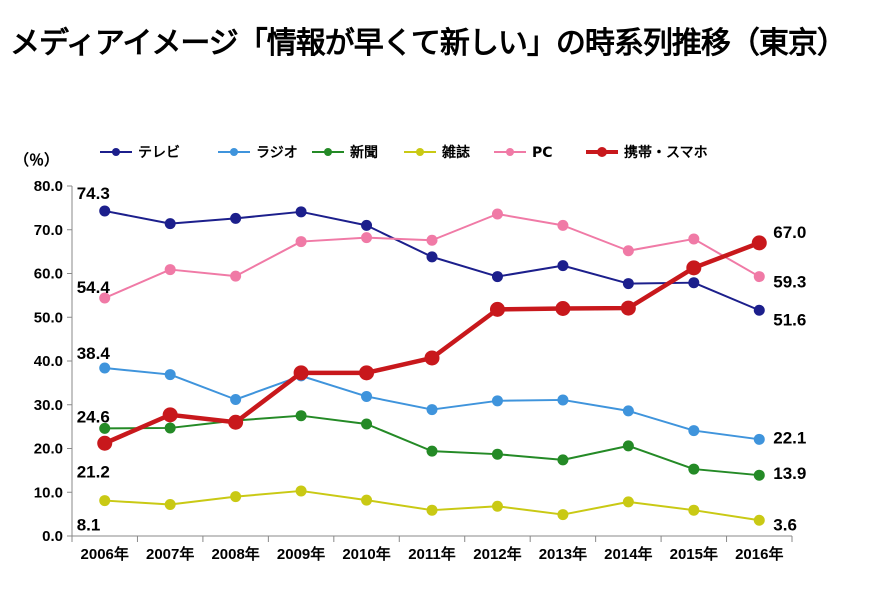  What do you see at coordinates (48, 274) in the screenshot?
I see `y-tick-label: 60.0` at bounding box center [48, 274].